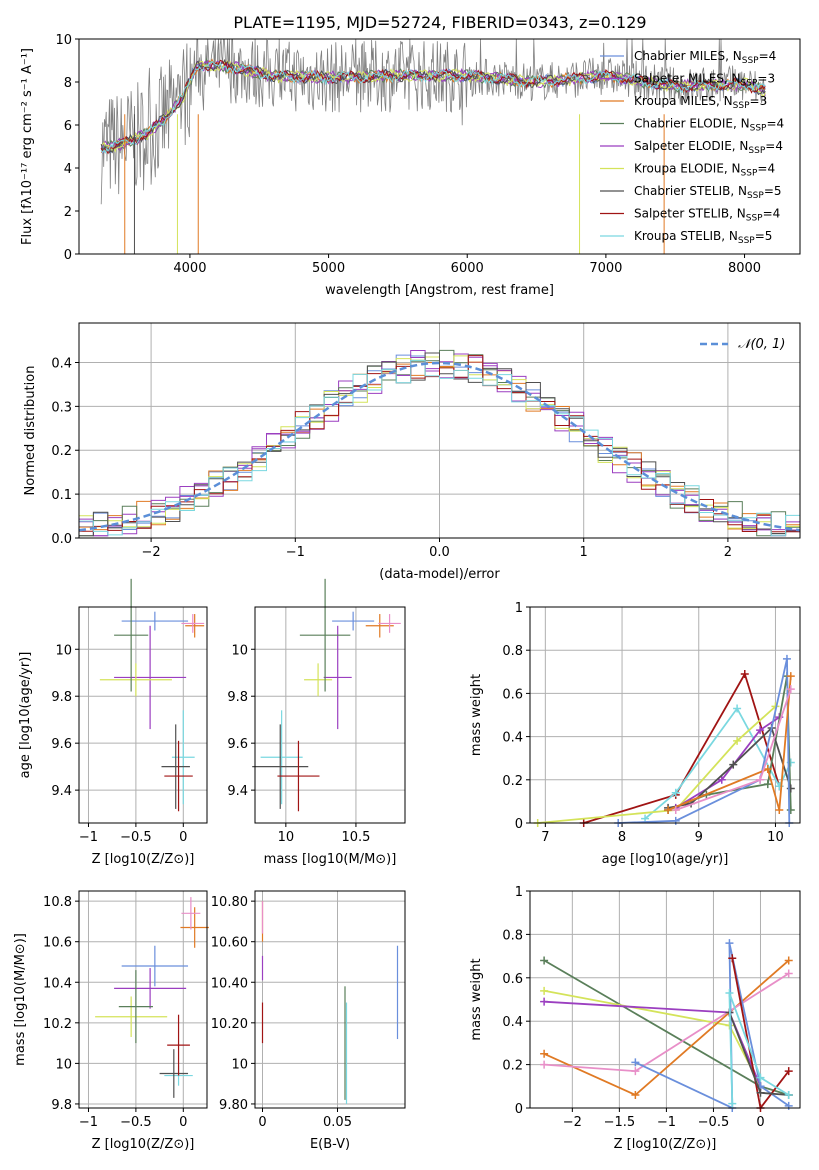 The height and width of the screenshot is (1170, 819). Describe the element at coordinates (61, 407) in the screenshot. I see `y-tick-label: 0.3` at that location.